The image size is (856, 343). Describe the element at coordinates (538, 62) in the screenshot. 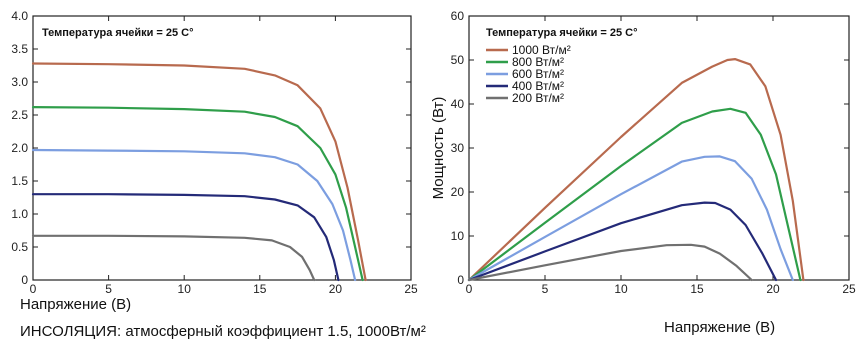

I see `legend-entry: 800 Вт/м²` at that location.